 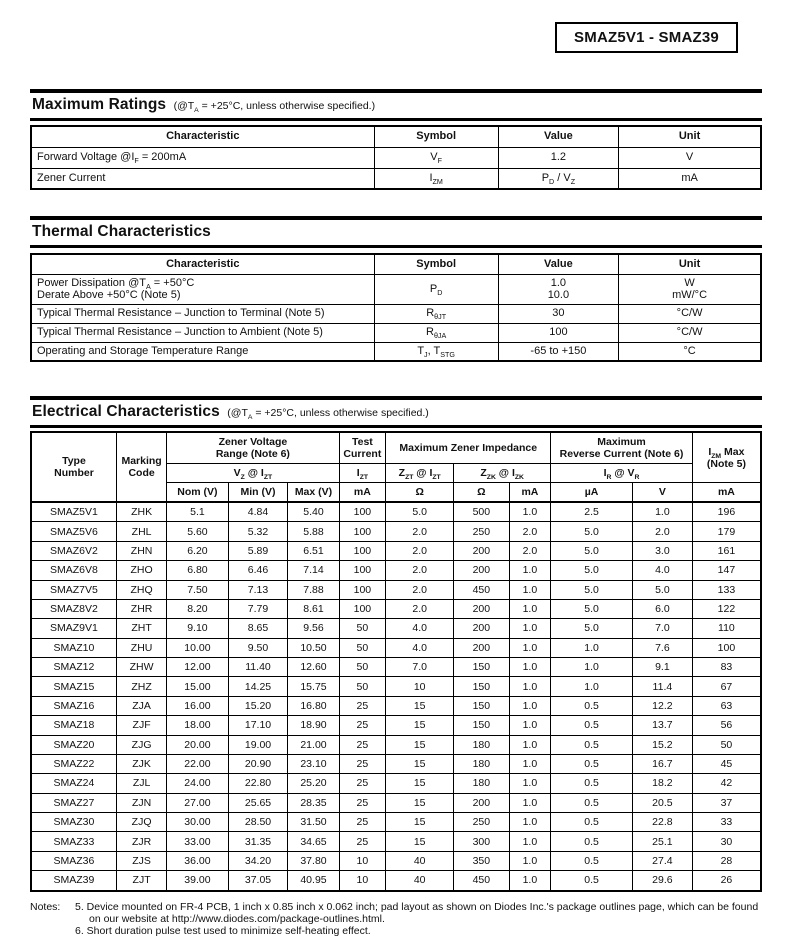 What do you see at coordinates (726, 764) in the screenshot?
I see `table-cell: 45` at bounding box center [726, 764].